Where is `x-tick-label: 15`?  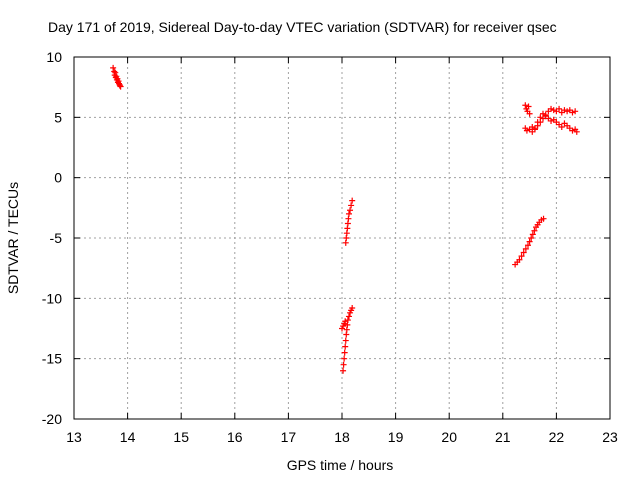 x-tick-label: 15 is located at coordinates (181, 437).